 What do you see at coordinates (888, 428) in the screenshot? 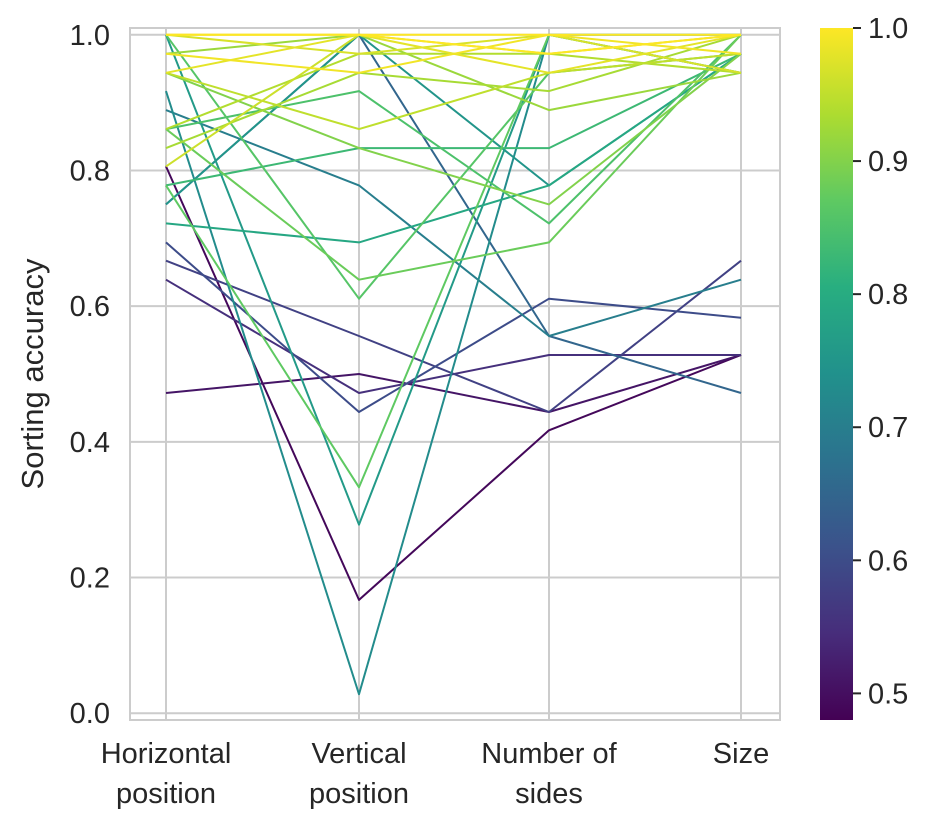
I see `colorbar-tick-label: 0.7` at bounding box center [888, 428].